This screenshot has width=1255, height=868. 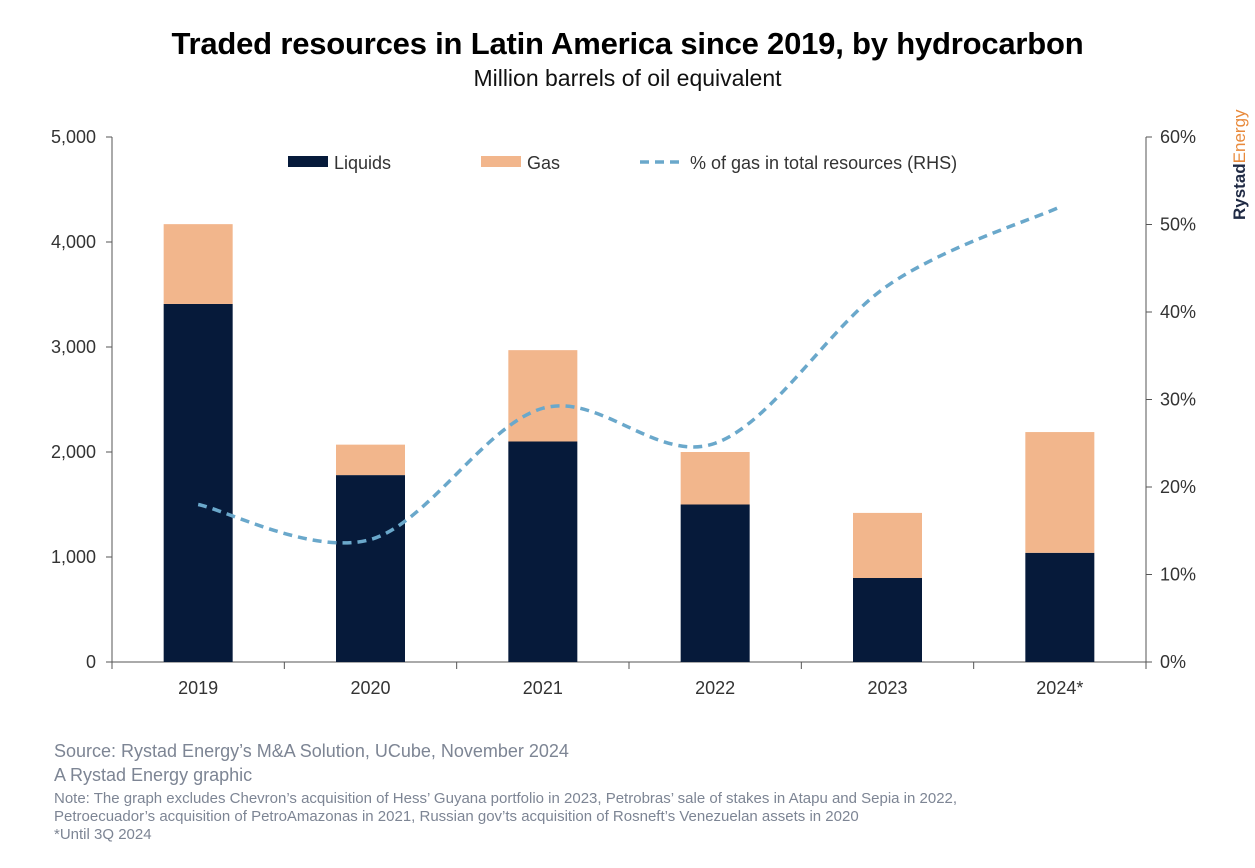 What do you see at coordinates (103, 834) in the screenshot?
I see `note-line-3: *Until 3Q 2024` at bounding box center [103, 834].